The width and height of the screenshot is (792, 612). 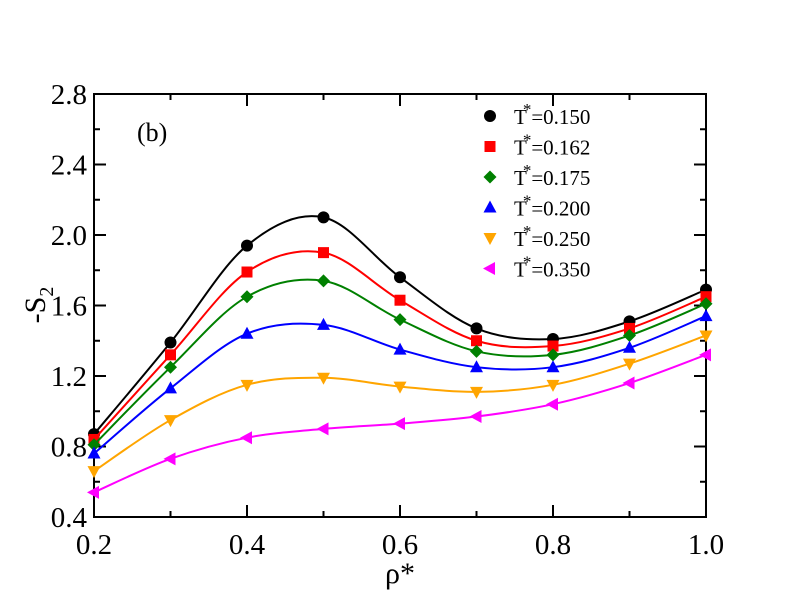 I want to click on y-tick-label: 2.0, so click(x=69, y=236).